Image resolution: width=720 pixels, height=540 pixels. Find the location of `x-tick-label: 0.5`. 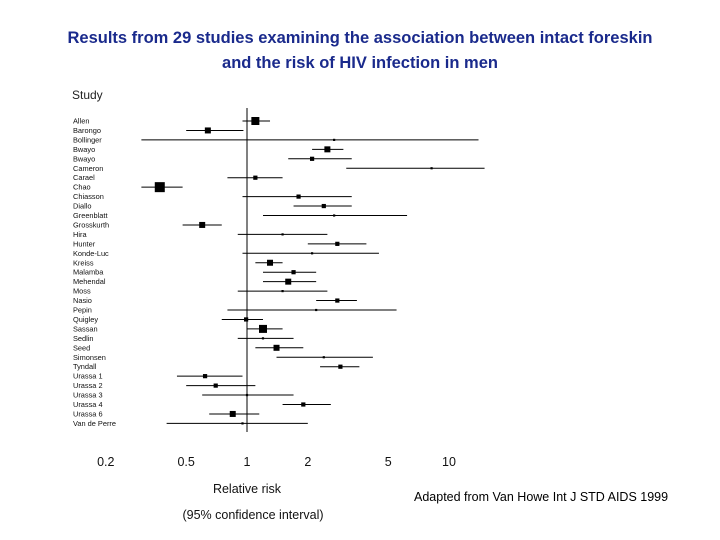

x-tick-label: 0.5 is located at coordinates (185, 462).